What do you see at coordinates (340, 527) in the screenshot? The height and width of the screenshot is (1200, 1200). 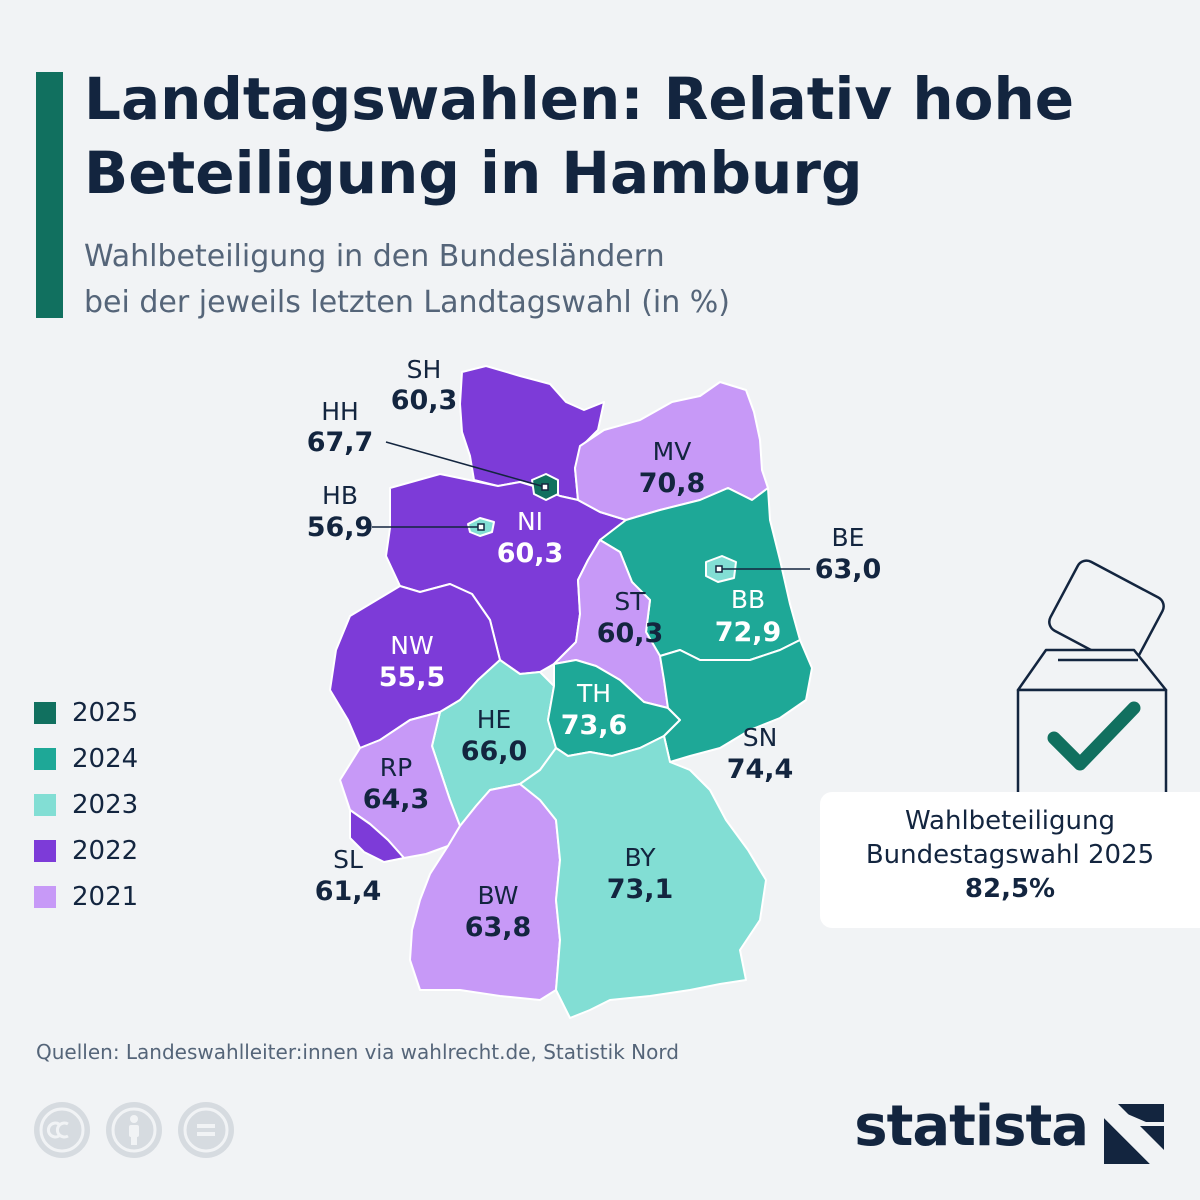 I see `state-value-HB: 56,9` at bounding box center [340, 527].